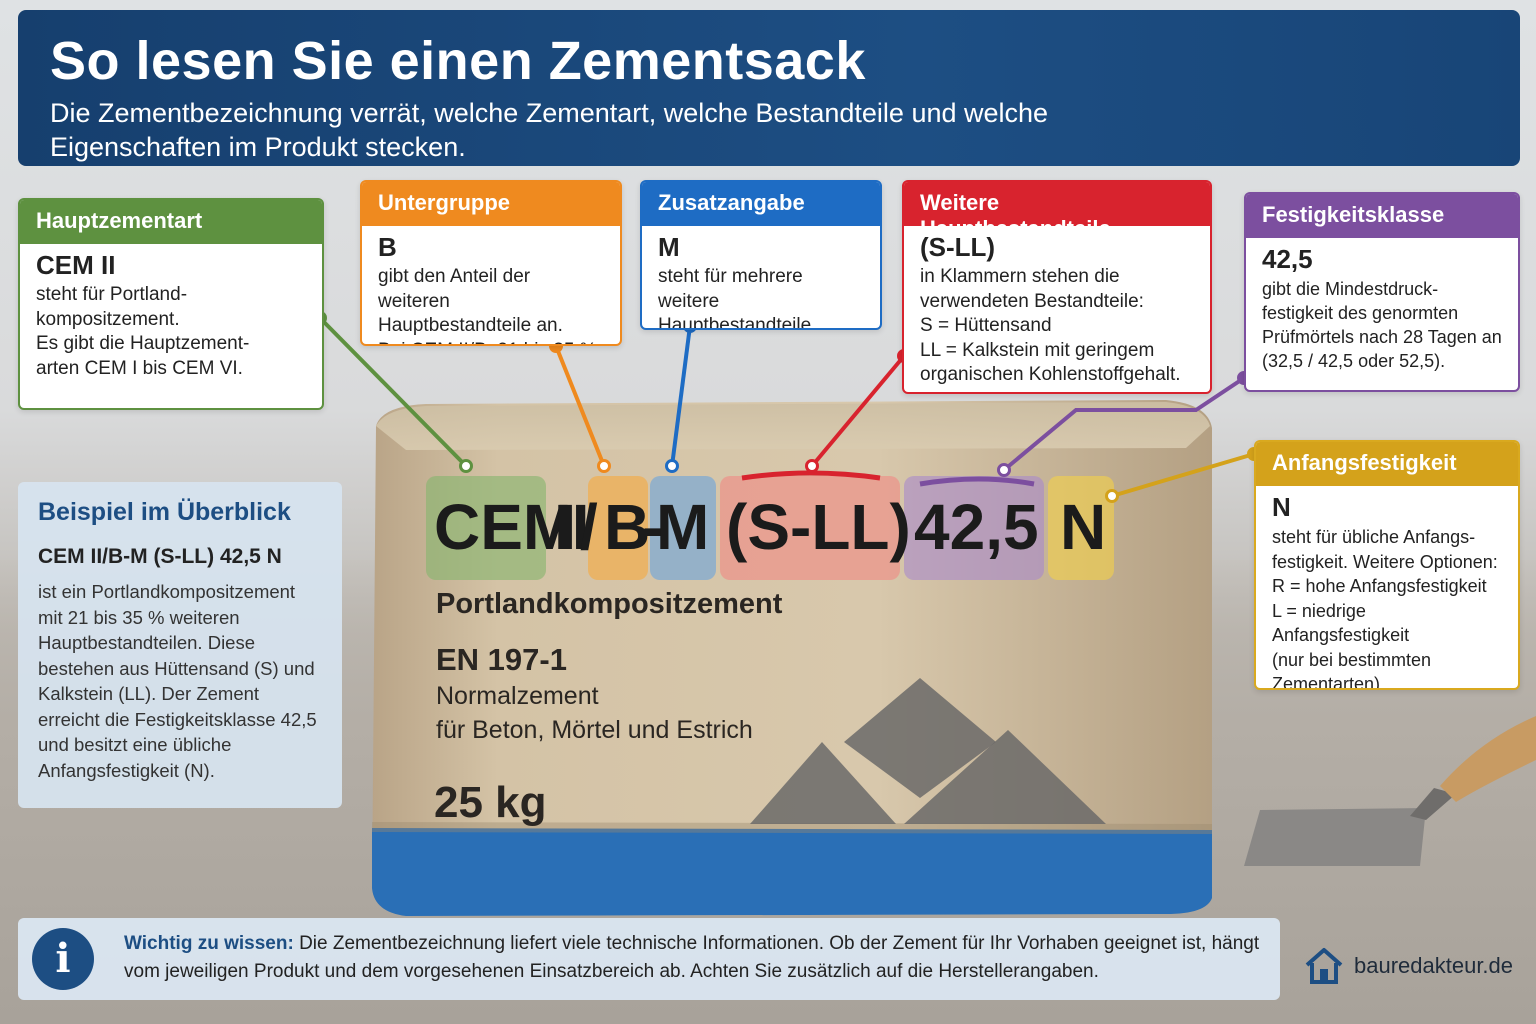  I want to click on box-festigkeit-title: Festigkeitsklasse, so click(1382, 216).